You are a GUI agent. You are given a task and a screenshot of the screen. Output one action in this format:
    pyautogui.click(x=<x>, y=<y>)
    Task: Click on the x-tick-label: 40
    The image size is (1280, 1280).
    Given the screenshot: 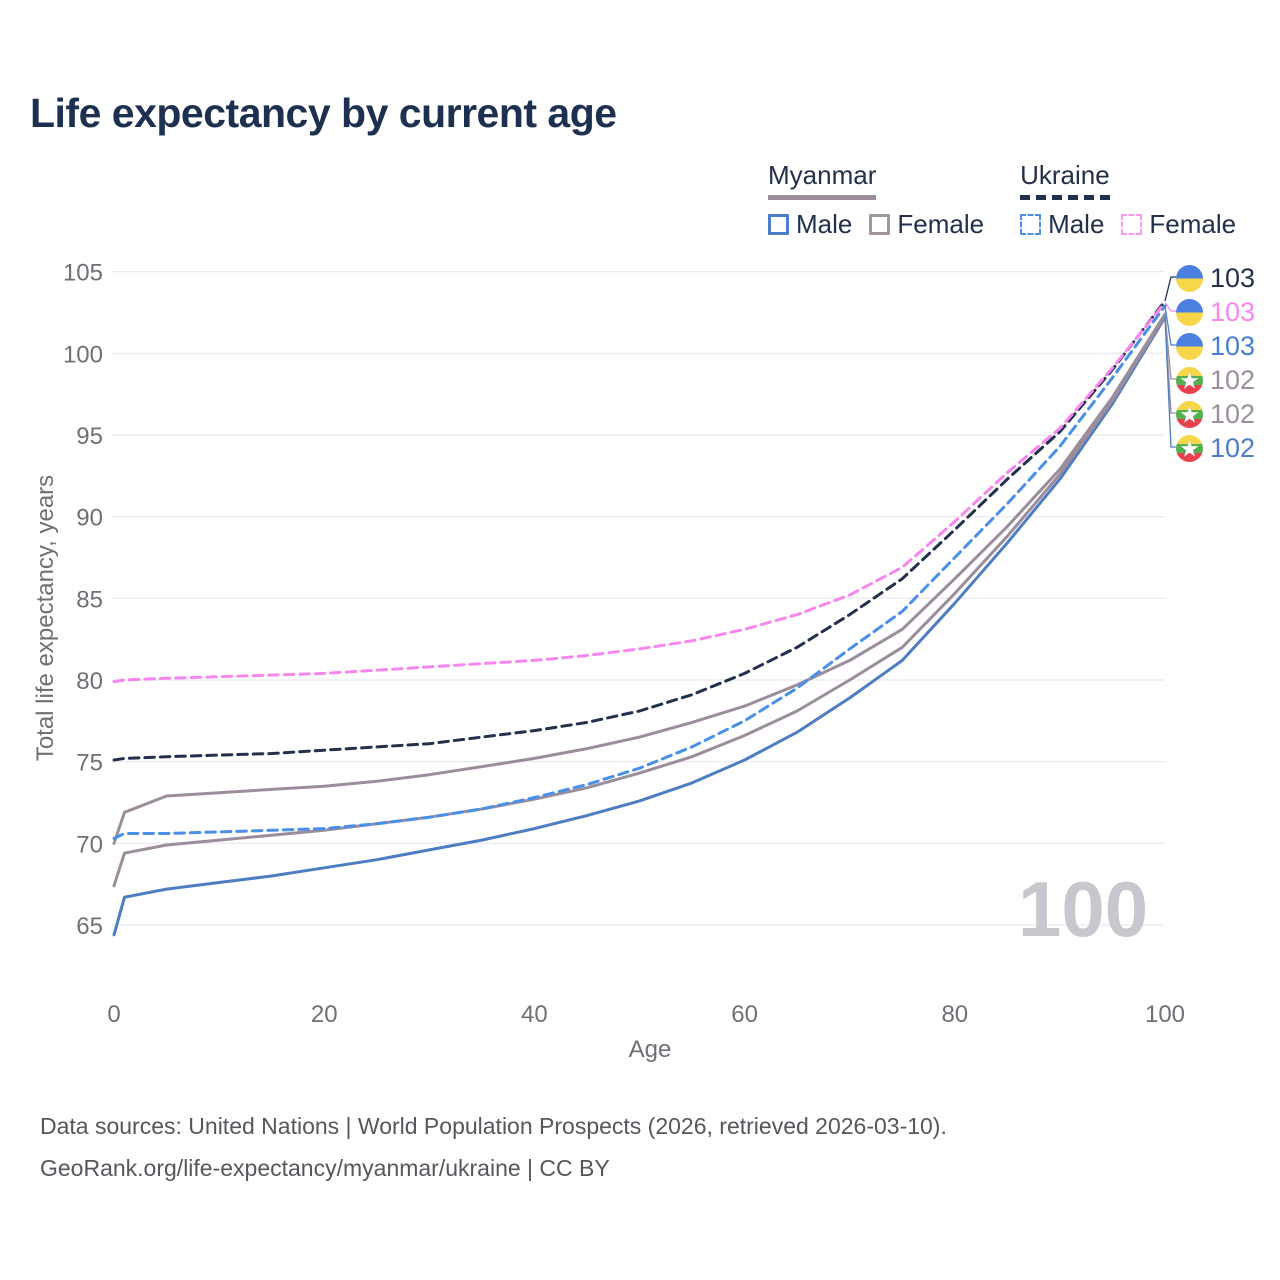 What is the action you would take?
    pyautogui.click(x=534, y=1014)
    